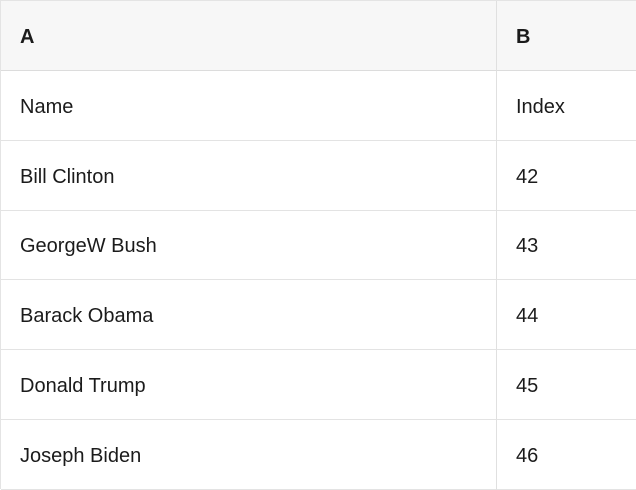 The image size is (636, 490). I want to click on cell-a2: Bill Clinton, so click(249, 175).